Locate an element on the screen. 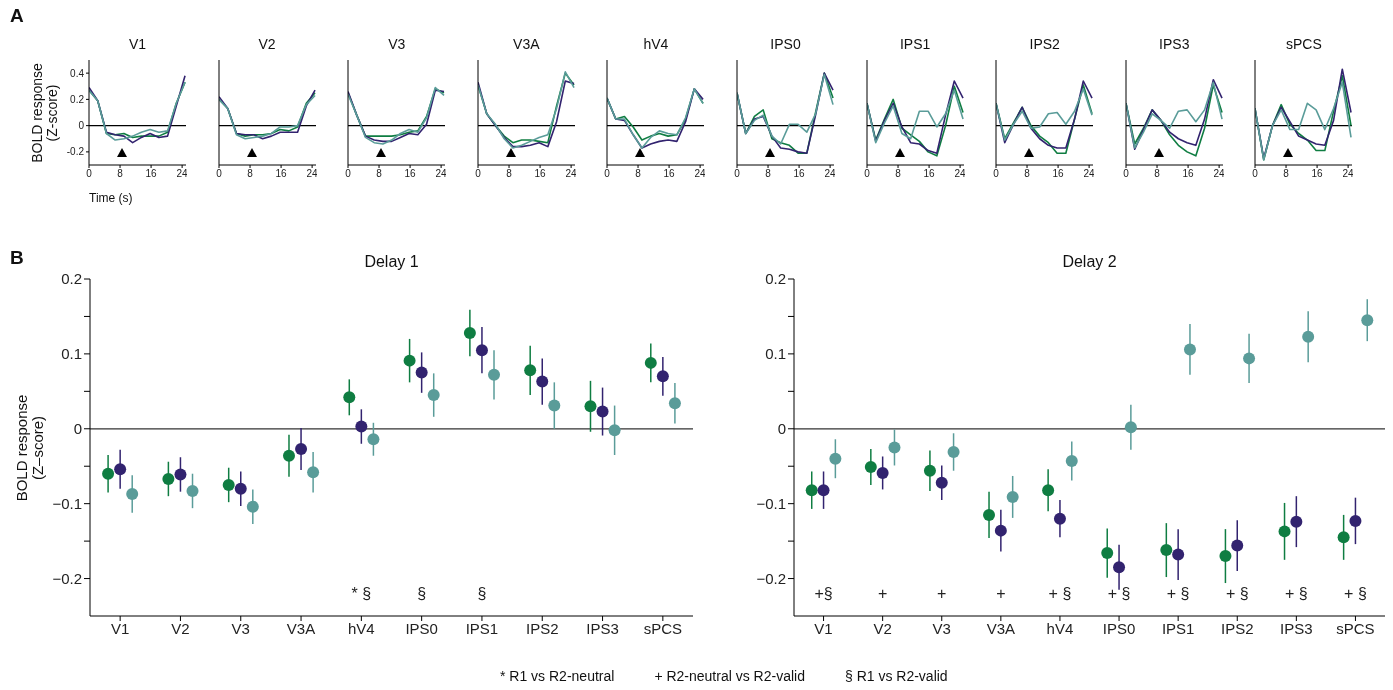  x-tick-label: V3A is located at coordinates (1001, 628).